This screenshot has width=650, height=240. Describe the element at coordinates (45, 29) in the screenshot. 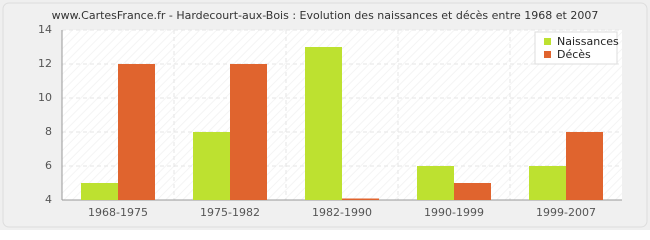

I see `y-tick-label: 14` at that location.